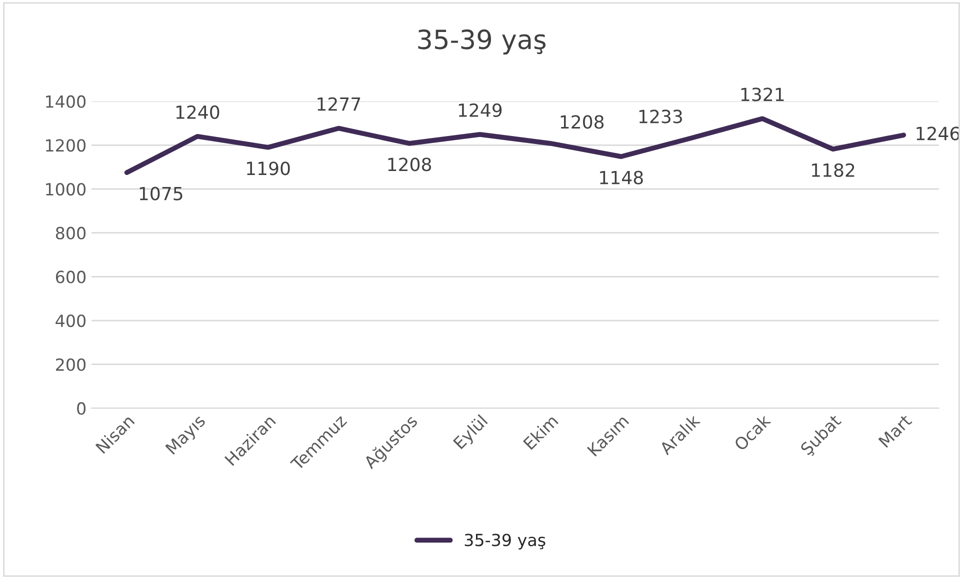 The image size is (963, 579). I want to click on data-label: 1277, so click(339, 104).